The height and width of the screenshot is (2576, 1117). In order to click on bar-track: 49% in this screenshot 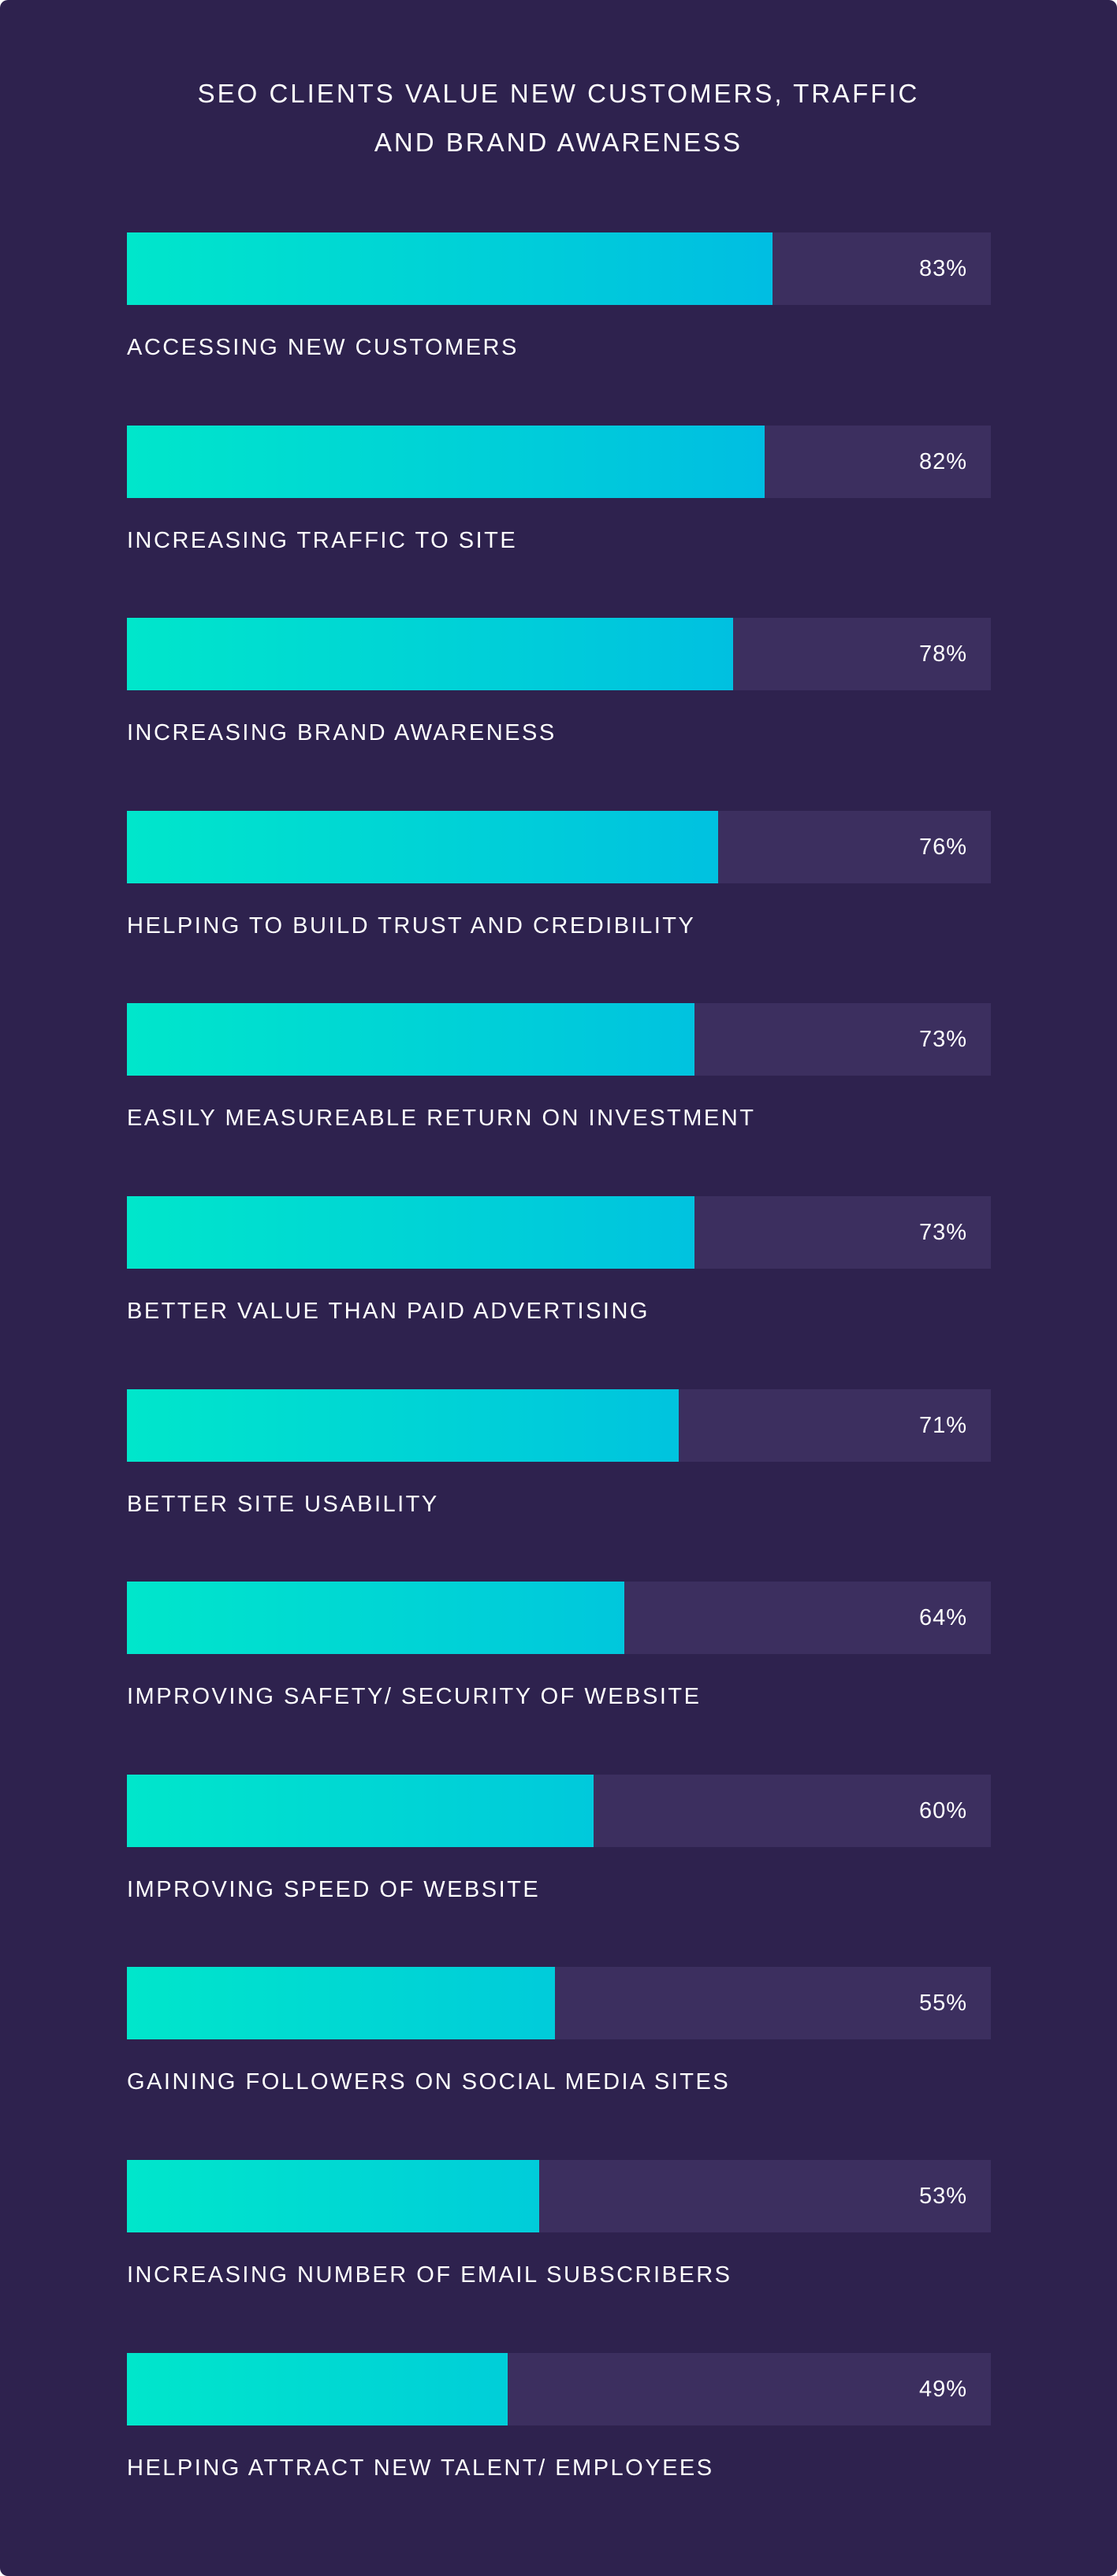, I will do `click(559, 2389)`.